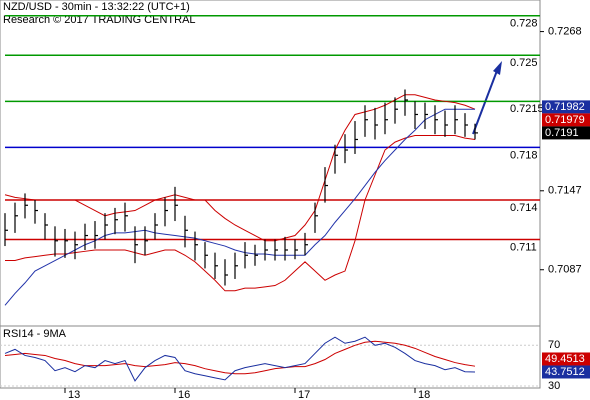 This screenshot has width=590, height=400. Describe the element at coordinates (524, 63) in the screenshot. I see `level-label: 0.725` at that location.